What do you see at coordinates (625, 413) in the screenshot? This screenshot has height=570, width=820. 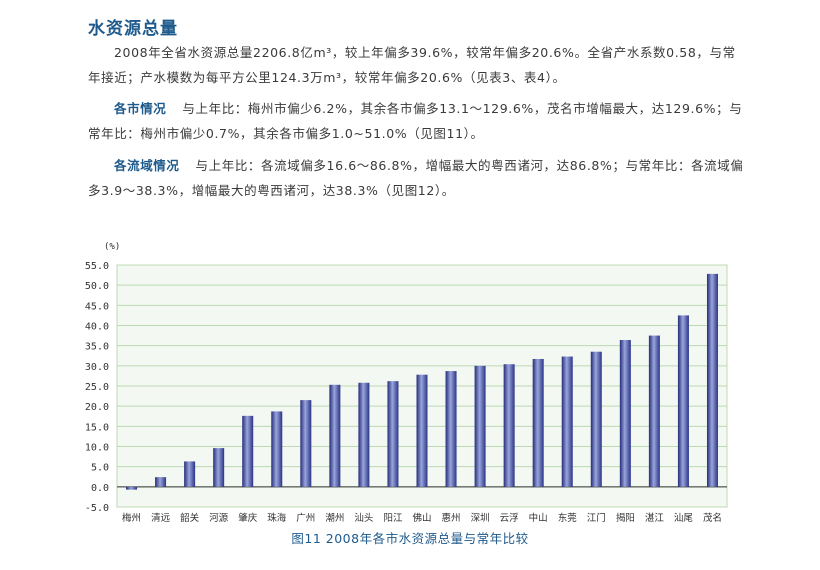 I see `bar-揭阳` at bounding box center [625, 413].